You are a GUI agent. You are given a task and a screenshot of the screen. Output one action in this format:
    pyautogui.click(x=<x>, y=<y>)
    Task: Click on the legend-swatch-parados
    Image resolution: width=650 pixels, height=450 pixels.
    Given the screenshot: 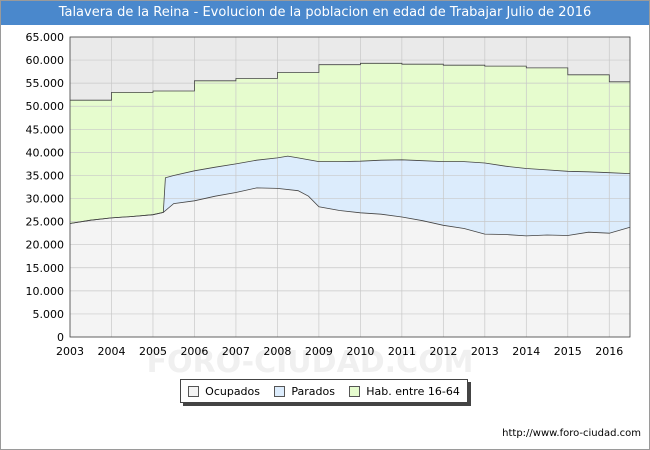 What is the action you would take?
    pyautogui.click(x=280, y=391)
    